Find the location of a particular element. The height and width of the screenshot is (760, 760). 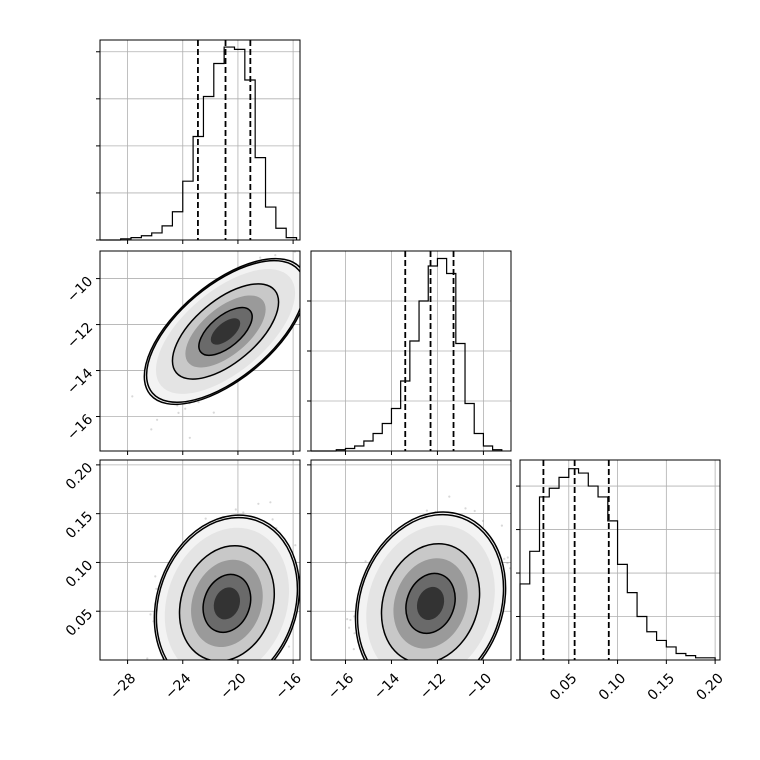

hist-p0-grid is located at coordinates (200, 140).